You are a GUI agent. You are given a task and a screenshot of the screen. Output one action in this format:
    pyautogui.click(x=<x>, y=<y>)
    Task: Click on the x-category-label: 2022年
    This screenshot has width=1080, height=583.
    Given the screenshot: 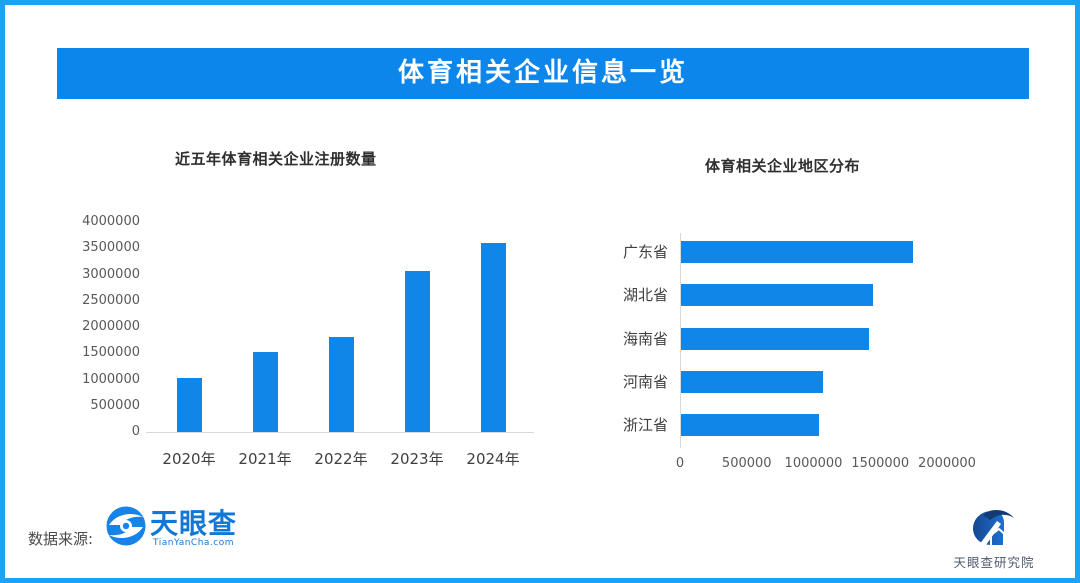 What is the action you would take?
    pyautogui.click(x=341, y=459)
    